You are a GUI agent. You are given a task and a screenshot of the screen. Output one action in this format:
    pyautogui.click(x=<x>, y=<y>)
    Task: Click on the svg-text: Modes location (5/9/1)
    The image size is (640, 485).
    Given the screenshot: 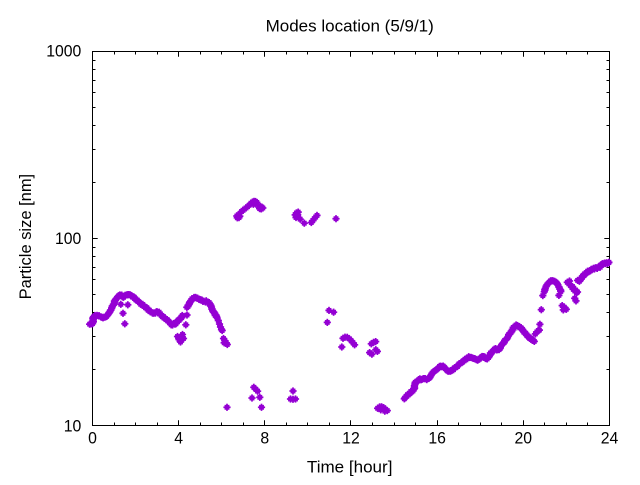 What is the action you would take?
    pyautogui.click(x=350, y=25)
    